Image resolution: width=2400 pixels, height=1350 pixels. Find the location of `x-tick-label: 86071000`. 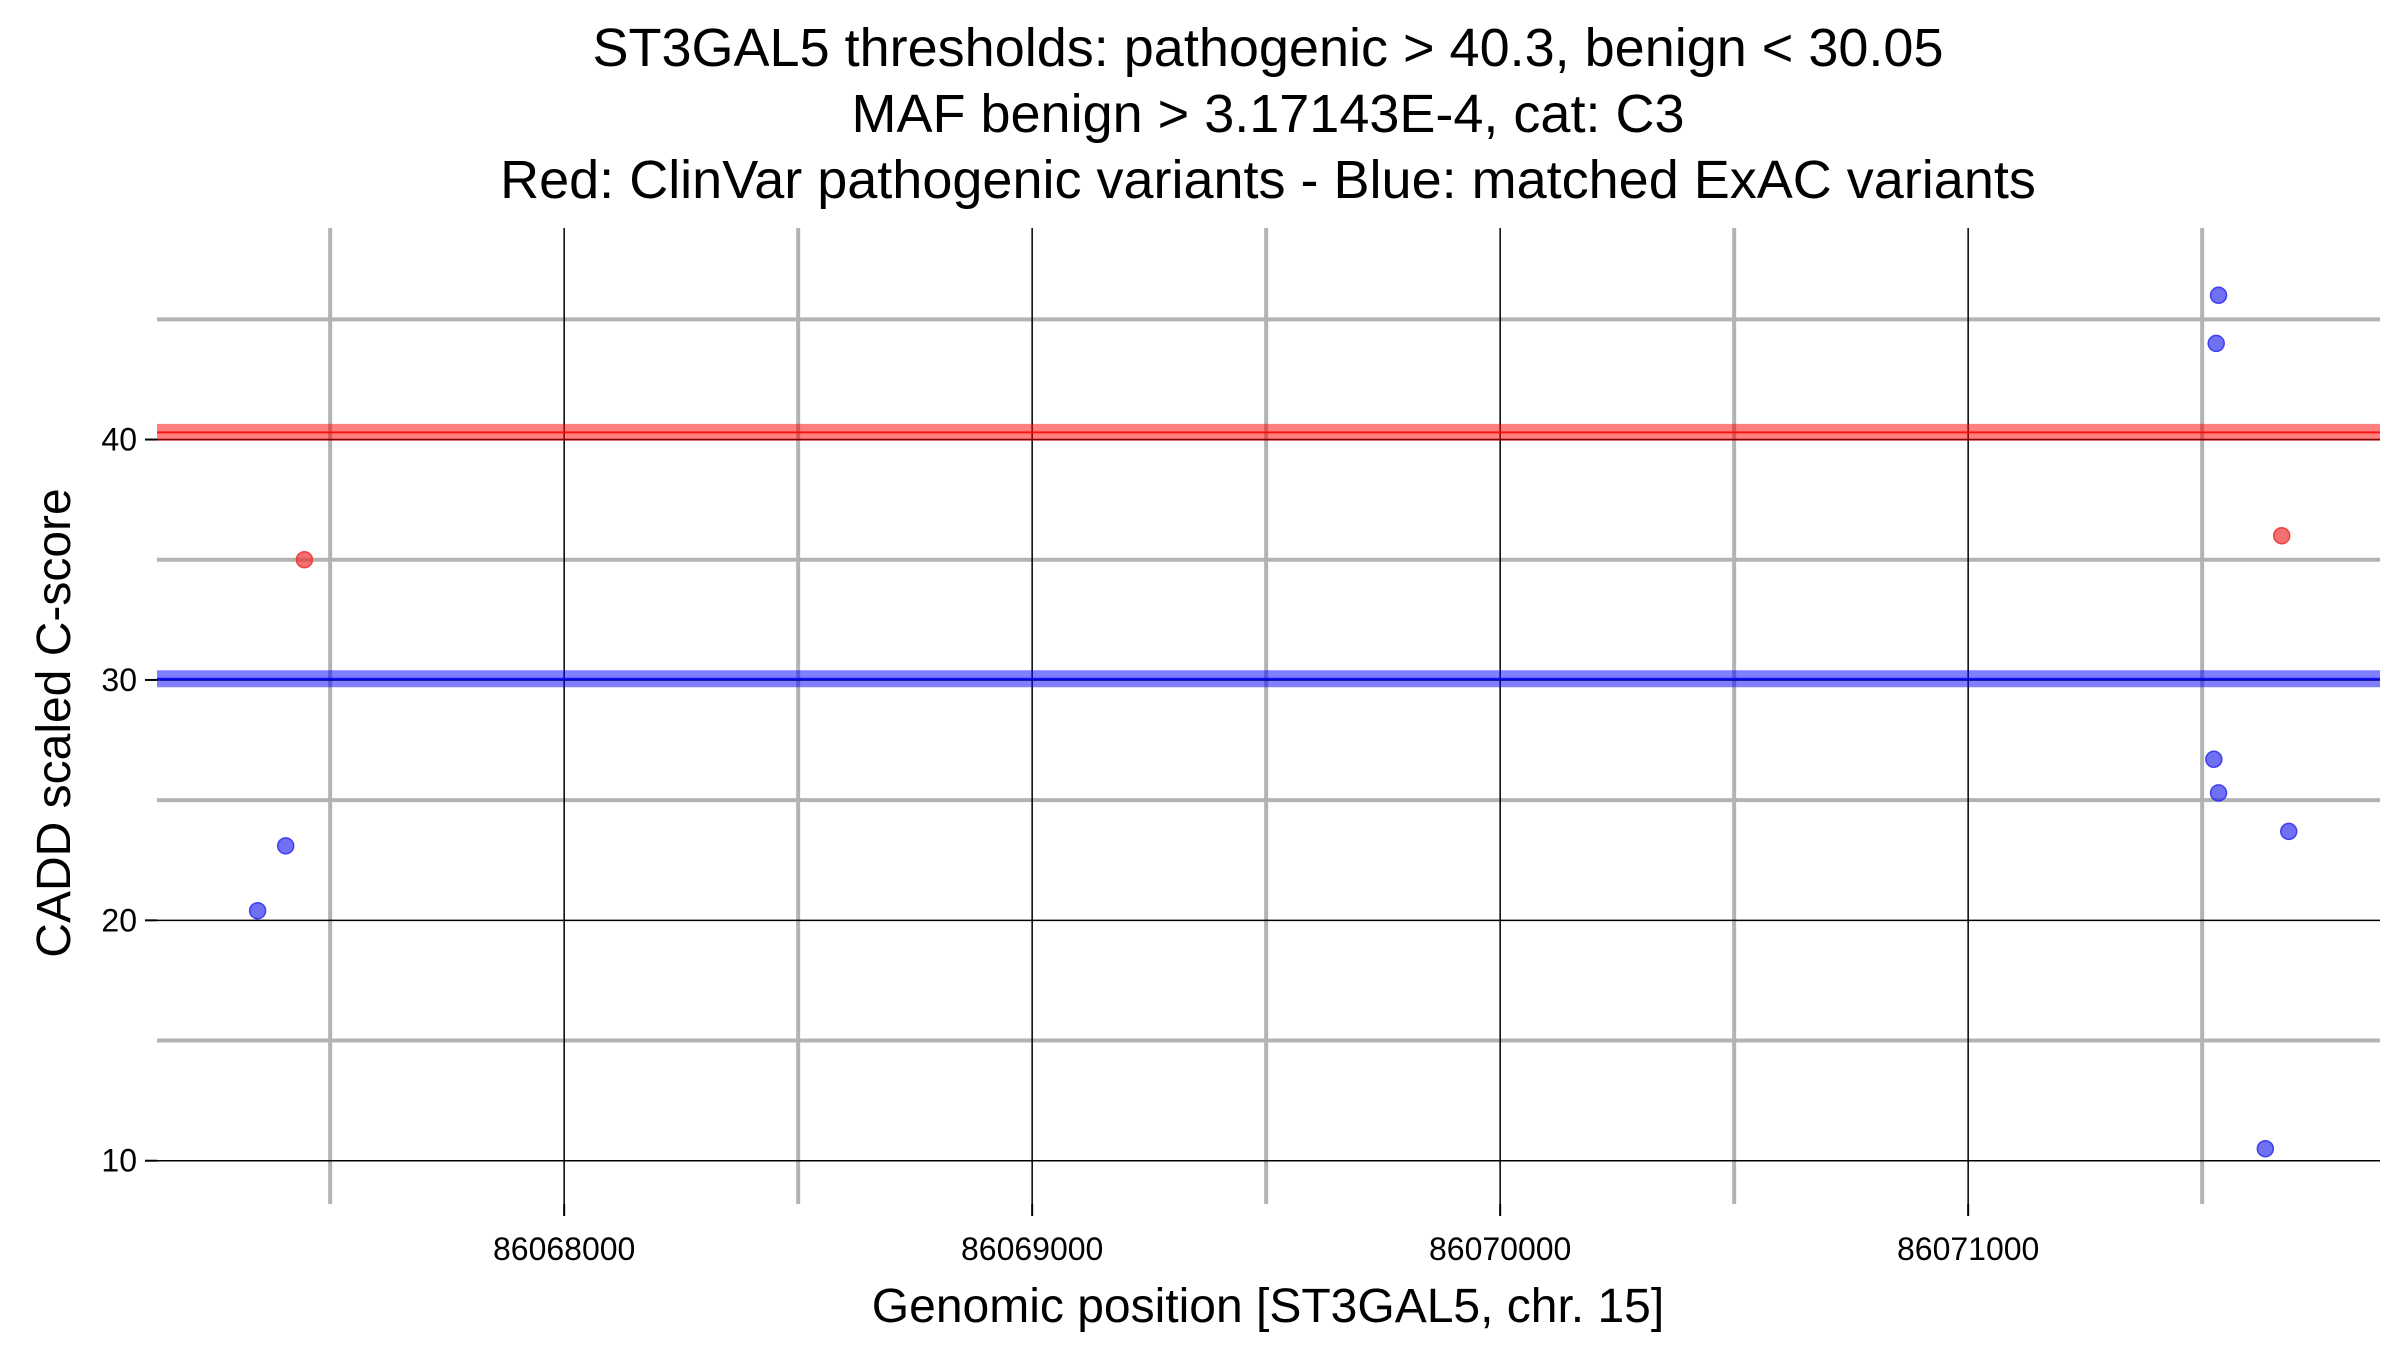

x-tick-label: 86071000 is located at coordinates (1968, 1249).